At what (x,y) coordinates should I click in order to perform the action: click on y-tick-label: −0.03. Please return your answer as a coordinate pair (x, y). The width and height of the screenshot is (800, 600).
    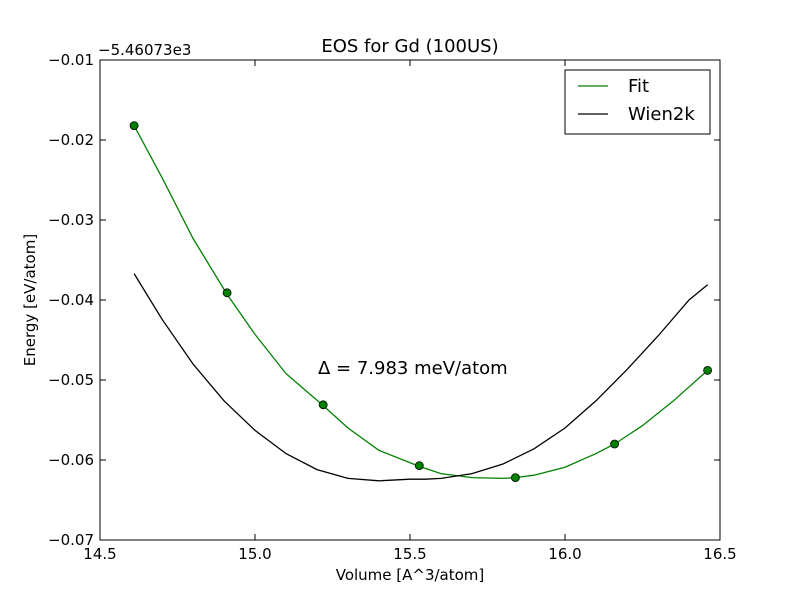
    Looking at the image, I should click on (71, 220).